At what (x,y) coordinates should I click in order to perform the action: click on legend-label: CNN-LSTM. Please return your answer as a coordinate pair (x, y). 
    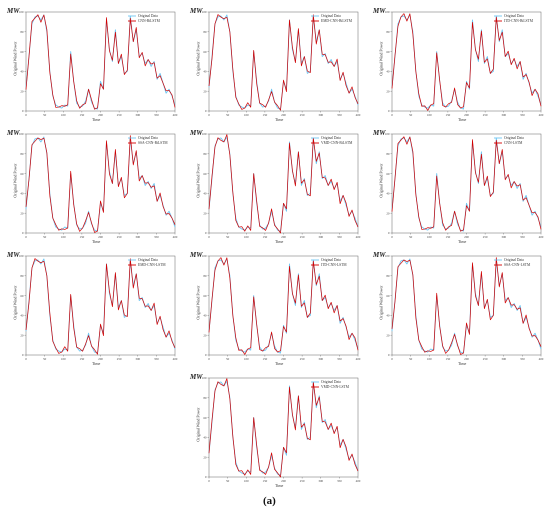
    Looking at the image, I should click on (513, 143).